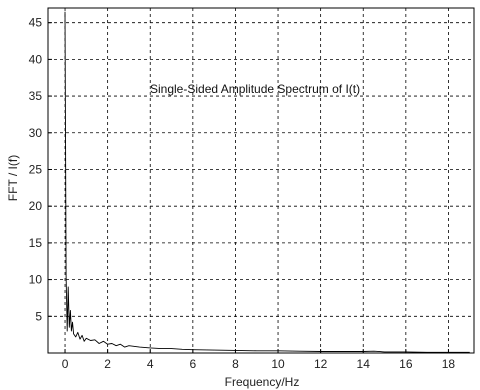 The width and height of the screenshot is (480, 390). What do you see at coordinates (36, 243) in the screenshot?
I see `y-tick-label: 15` at bounding box center [36, 243].